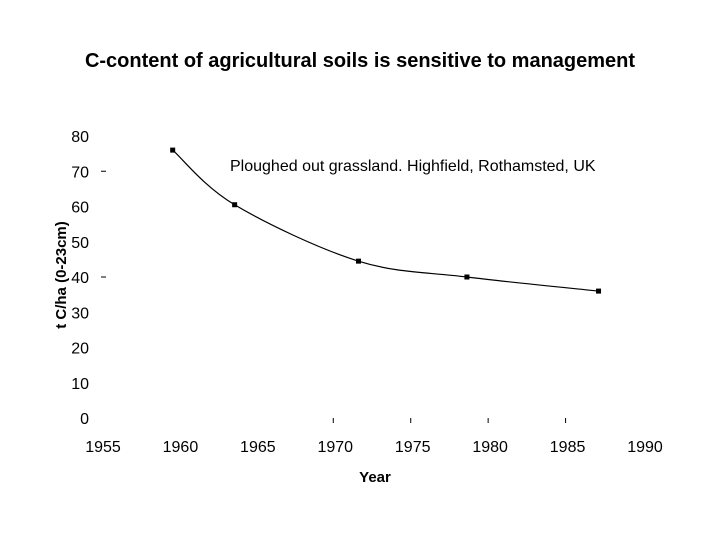  What do you see at coordinates (80, 313) in the screenshot?
I see `y-tick-label: 30` at bounding box center [80, 313].